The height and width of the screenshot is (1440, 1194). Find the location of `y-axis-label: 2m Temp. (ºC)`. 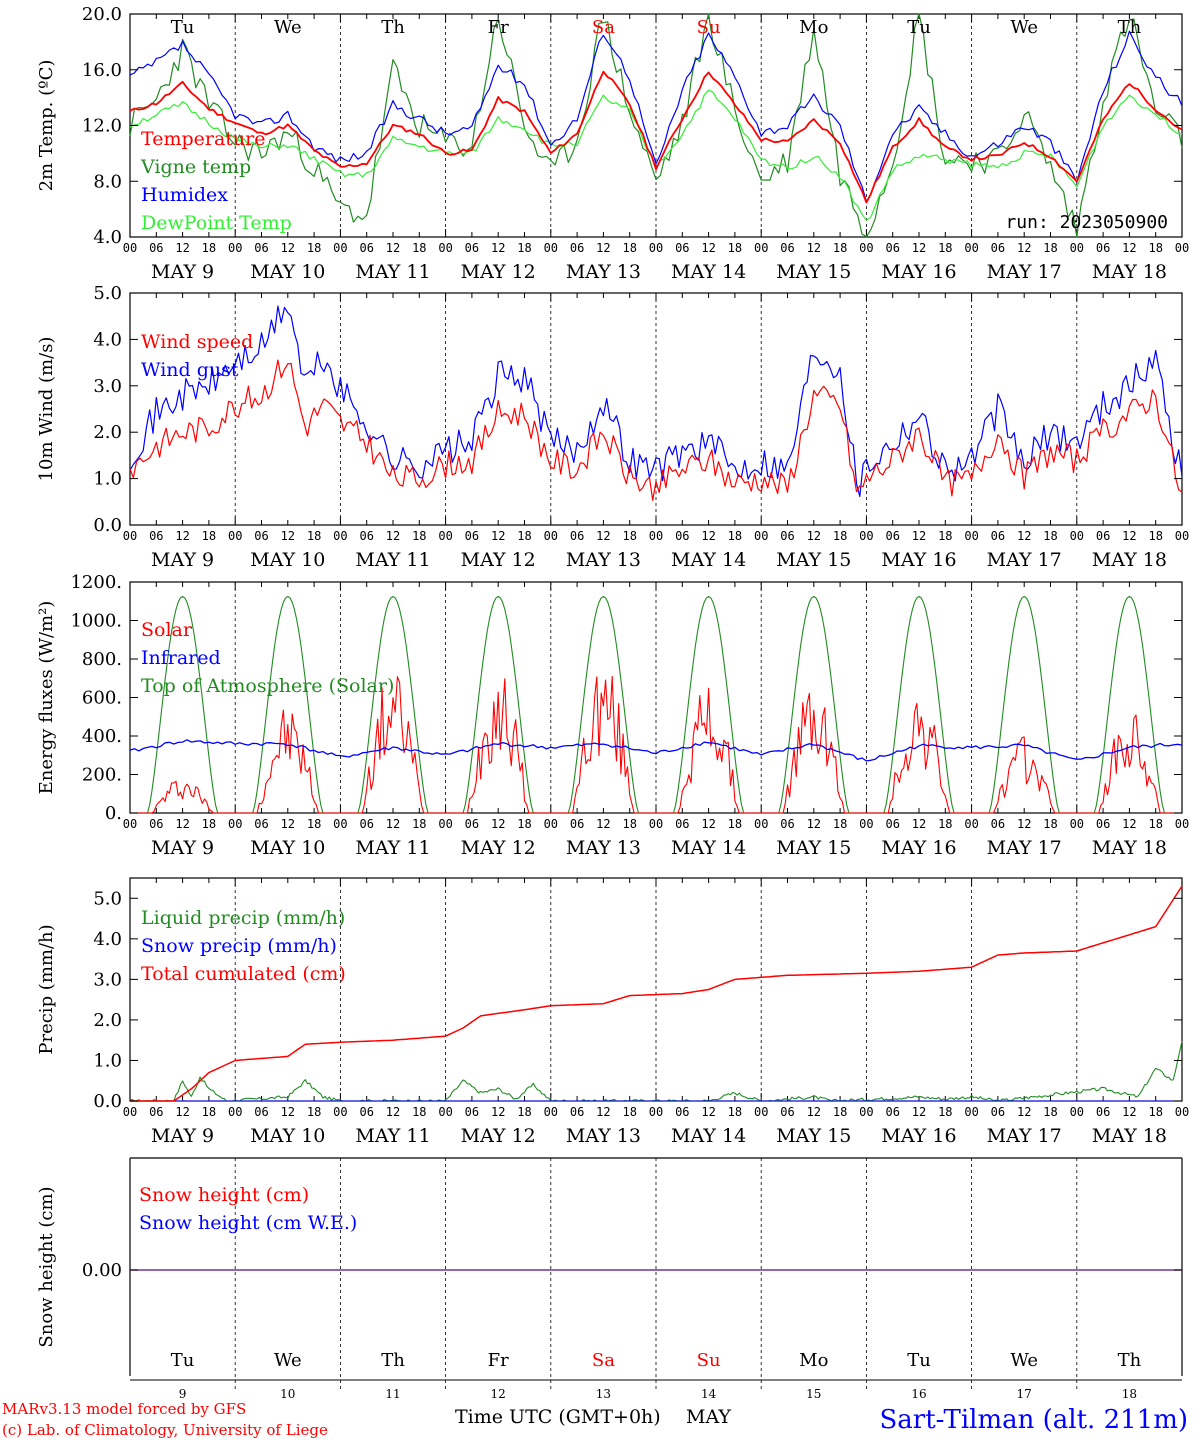

y-axis-label: 2m Temp. (ºC) is located at coordinates (46, 126).